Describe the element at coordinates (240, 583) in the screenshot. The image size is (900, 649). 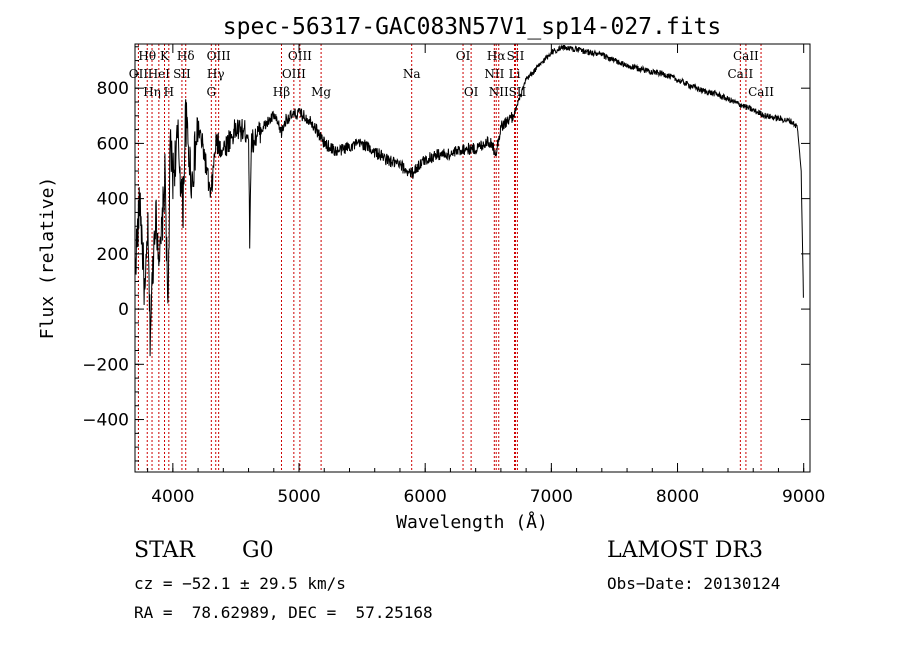
I see `redshift-velocity: cz = −52.1 ± 29.5 km/s` at that location.